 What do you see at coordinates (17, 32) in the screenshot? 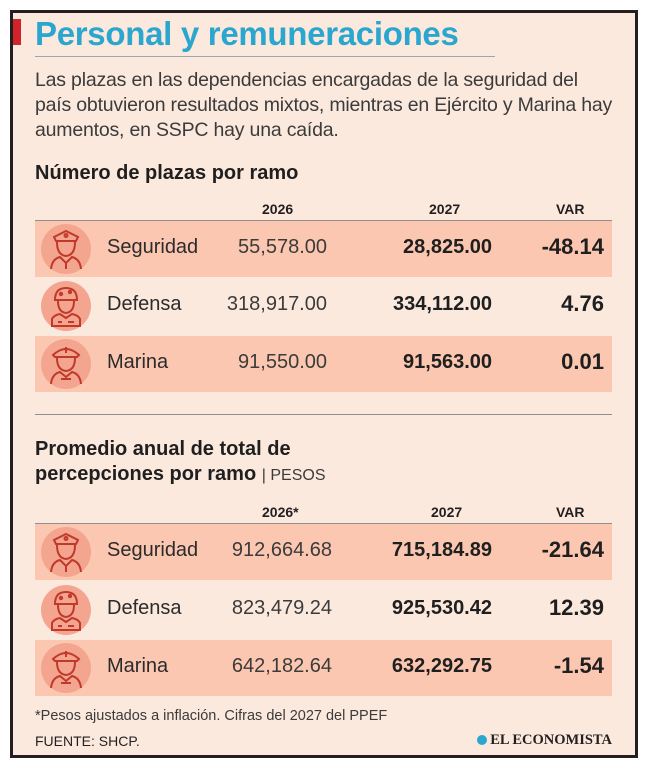
I see `title-accent-bar` at bounding box center [17, 32].